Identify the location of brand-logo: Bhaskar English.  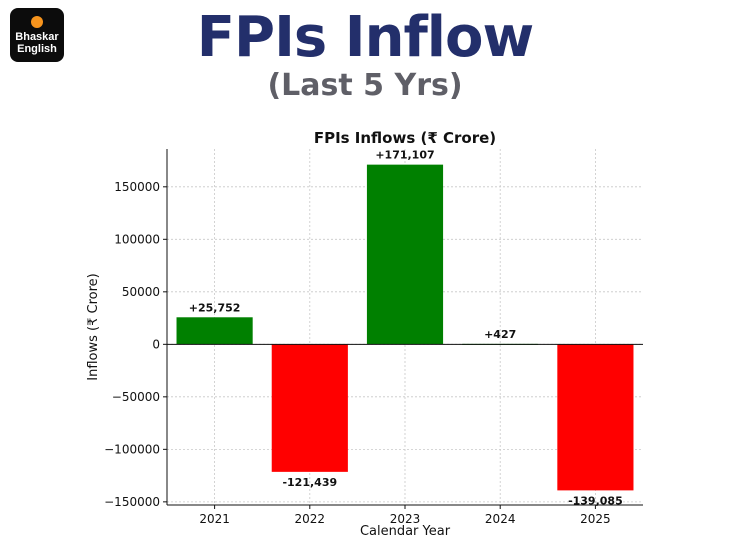
(37, 35).